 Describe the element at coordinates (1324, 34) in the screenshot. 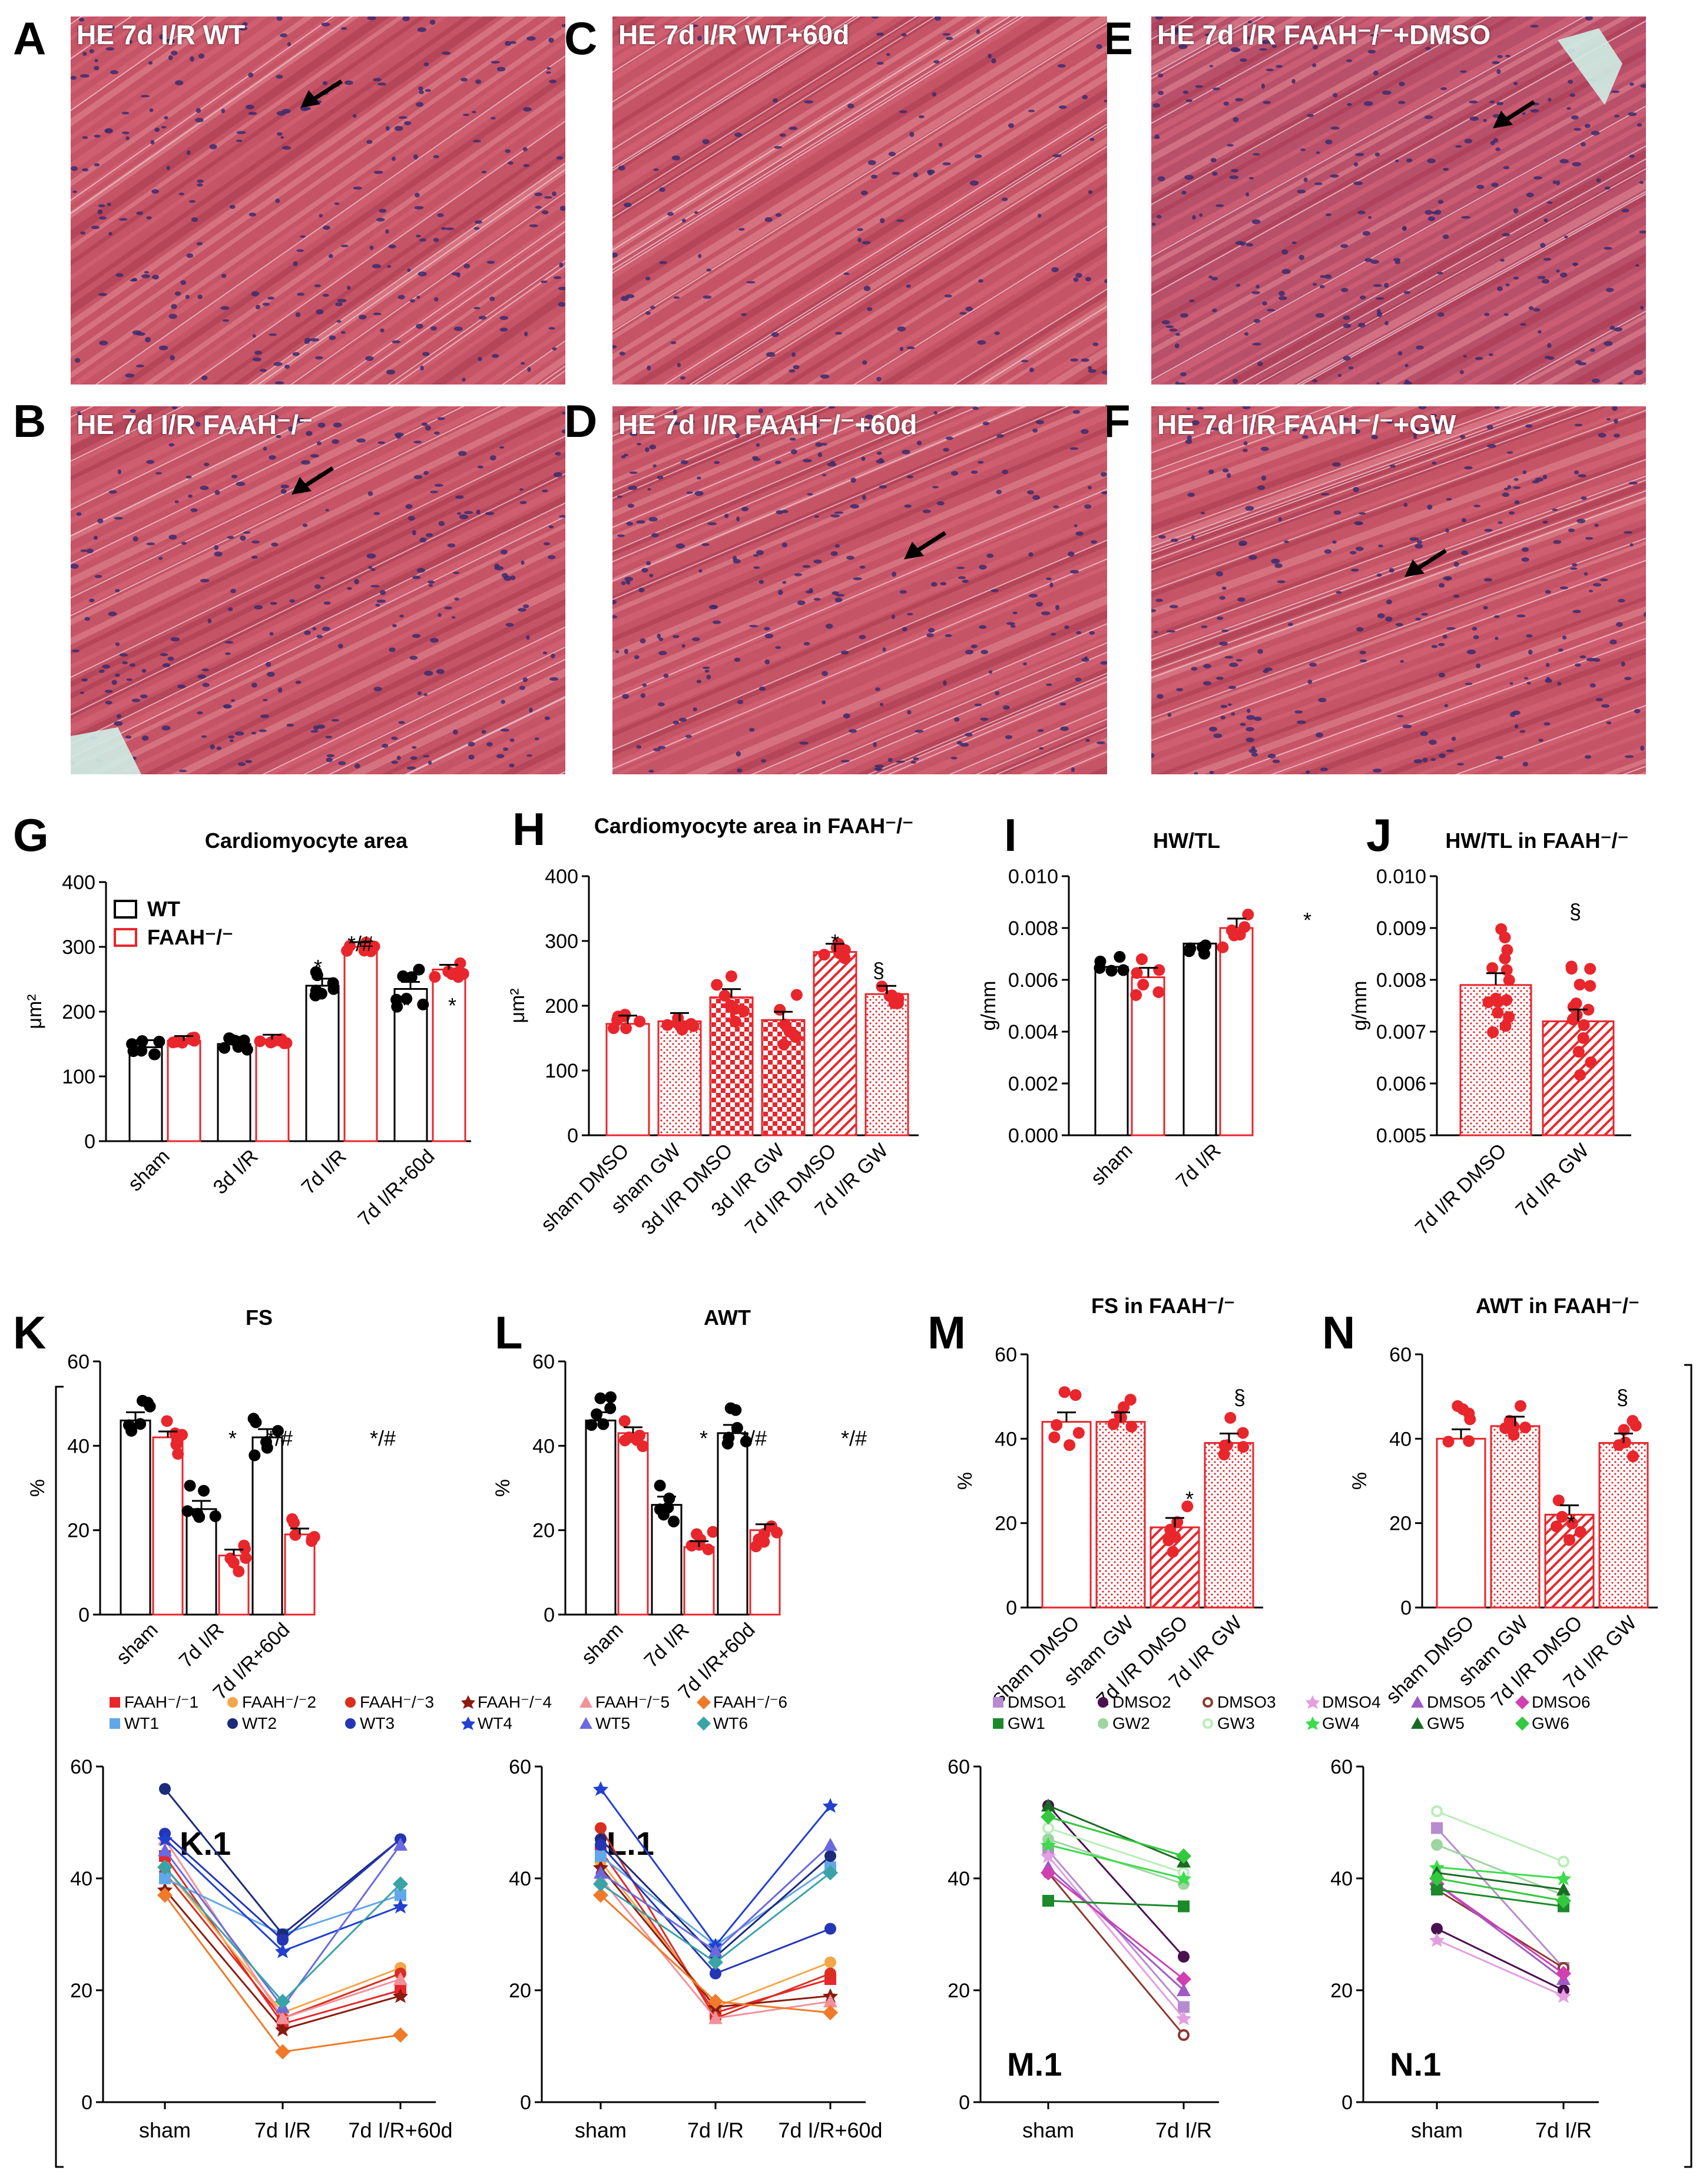

I see `photo-caption-e: HE 7d I/R FAAH⁻/⁻+DMSO` at that location.